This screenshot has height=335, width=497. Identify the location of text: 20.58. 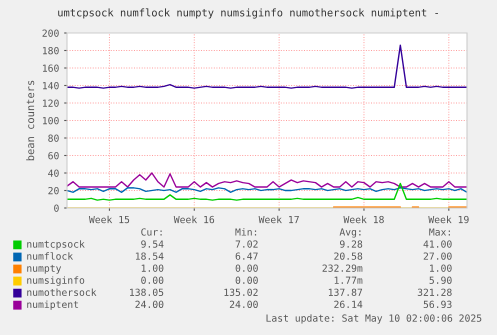
(348, 256).